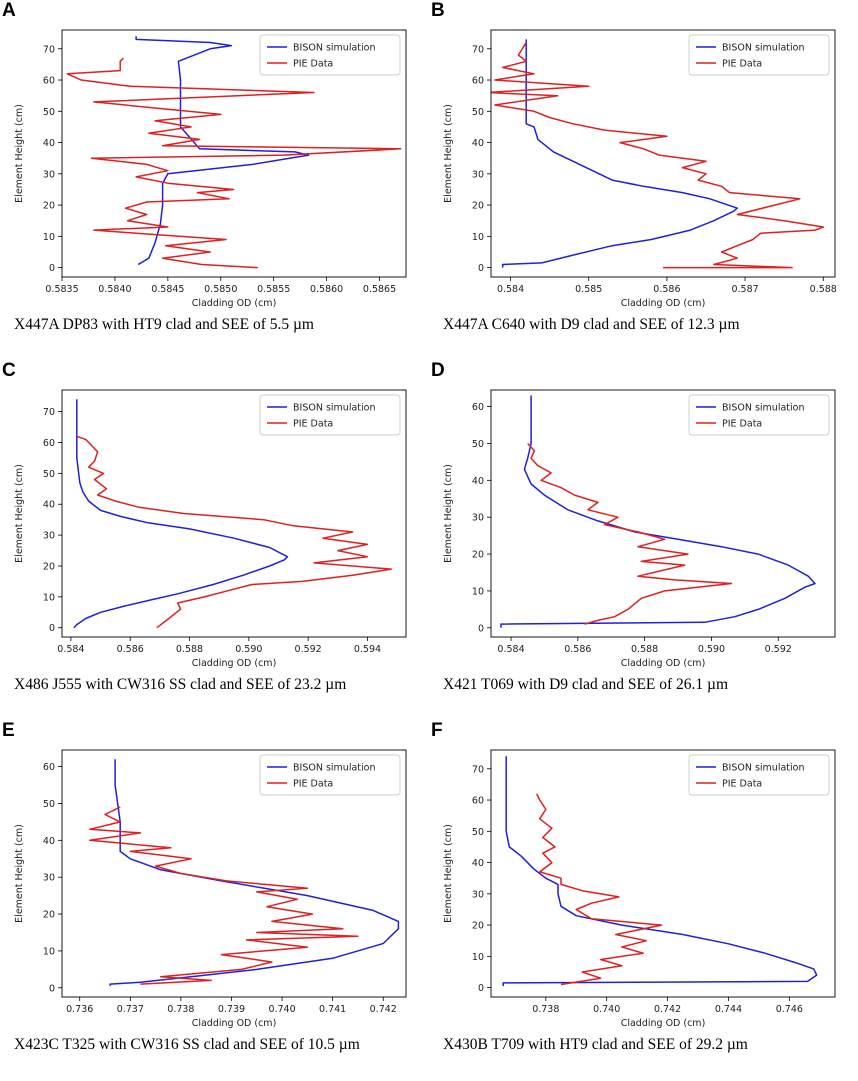 The width and height of the screenshot is (858, 1081). What do you see at coordinates (438, 370) in the screenshot?
I see `panel-letter: D` at bounding box center [438, 370].